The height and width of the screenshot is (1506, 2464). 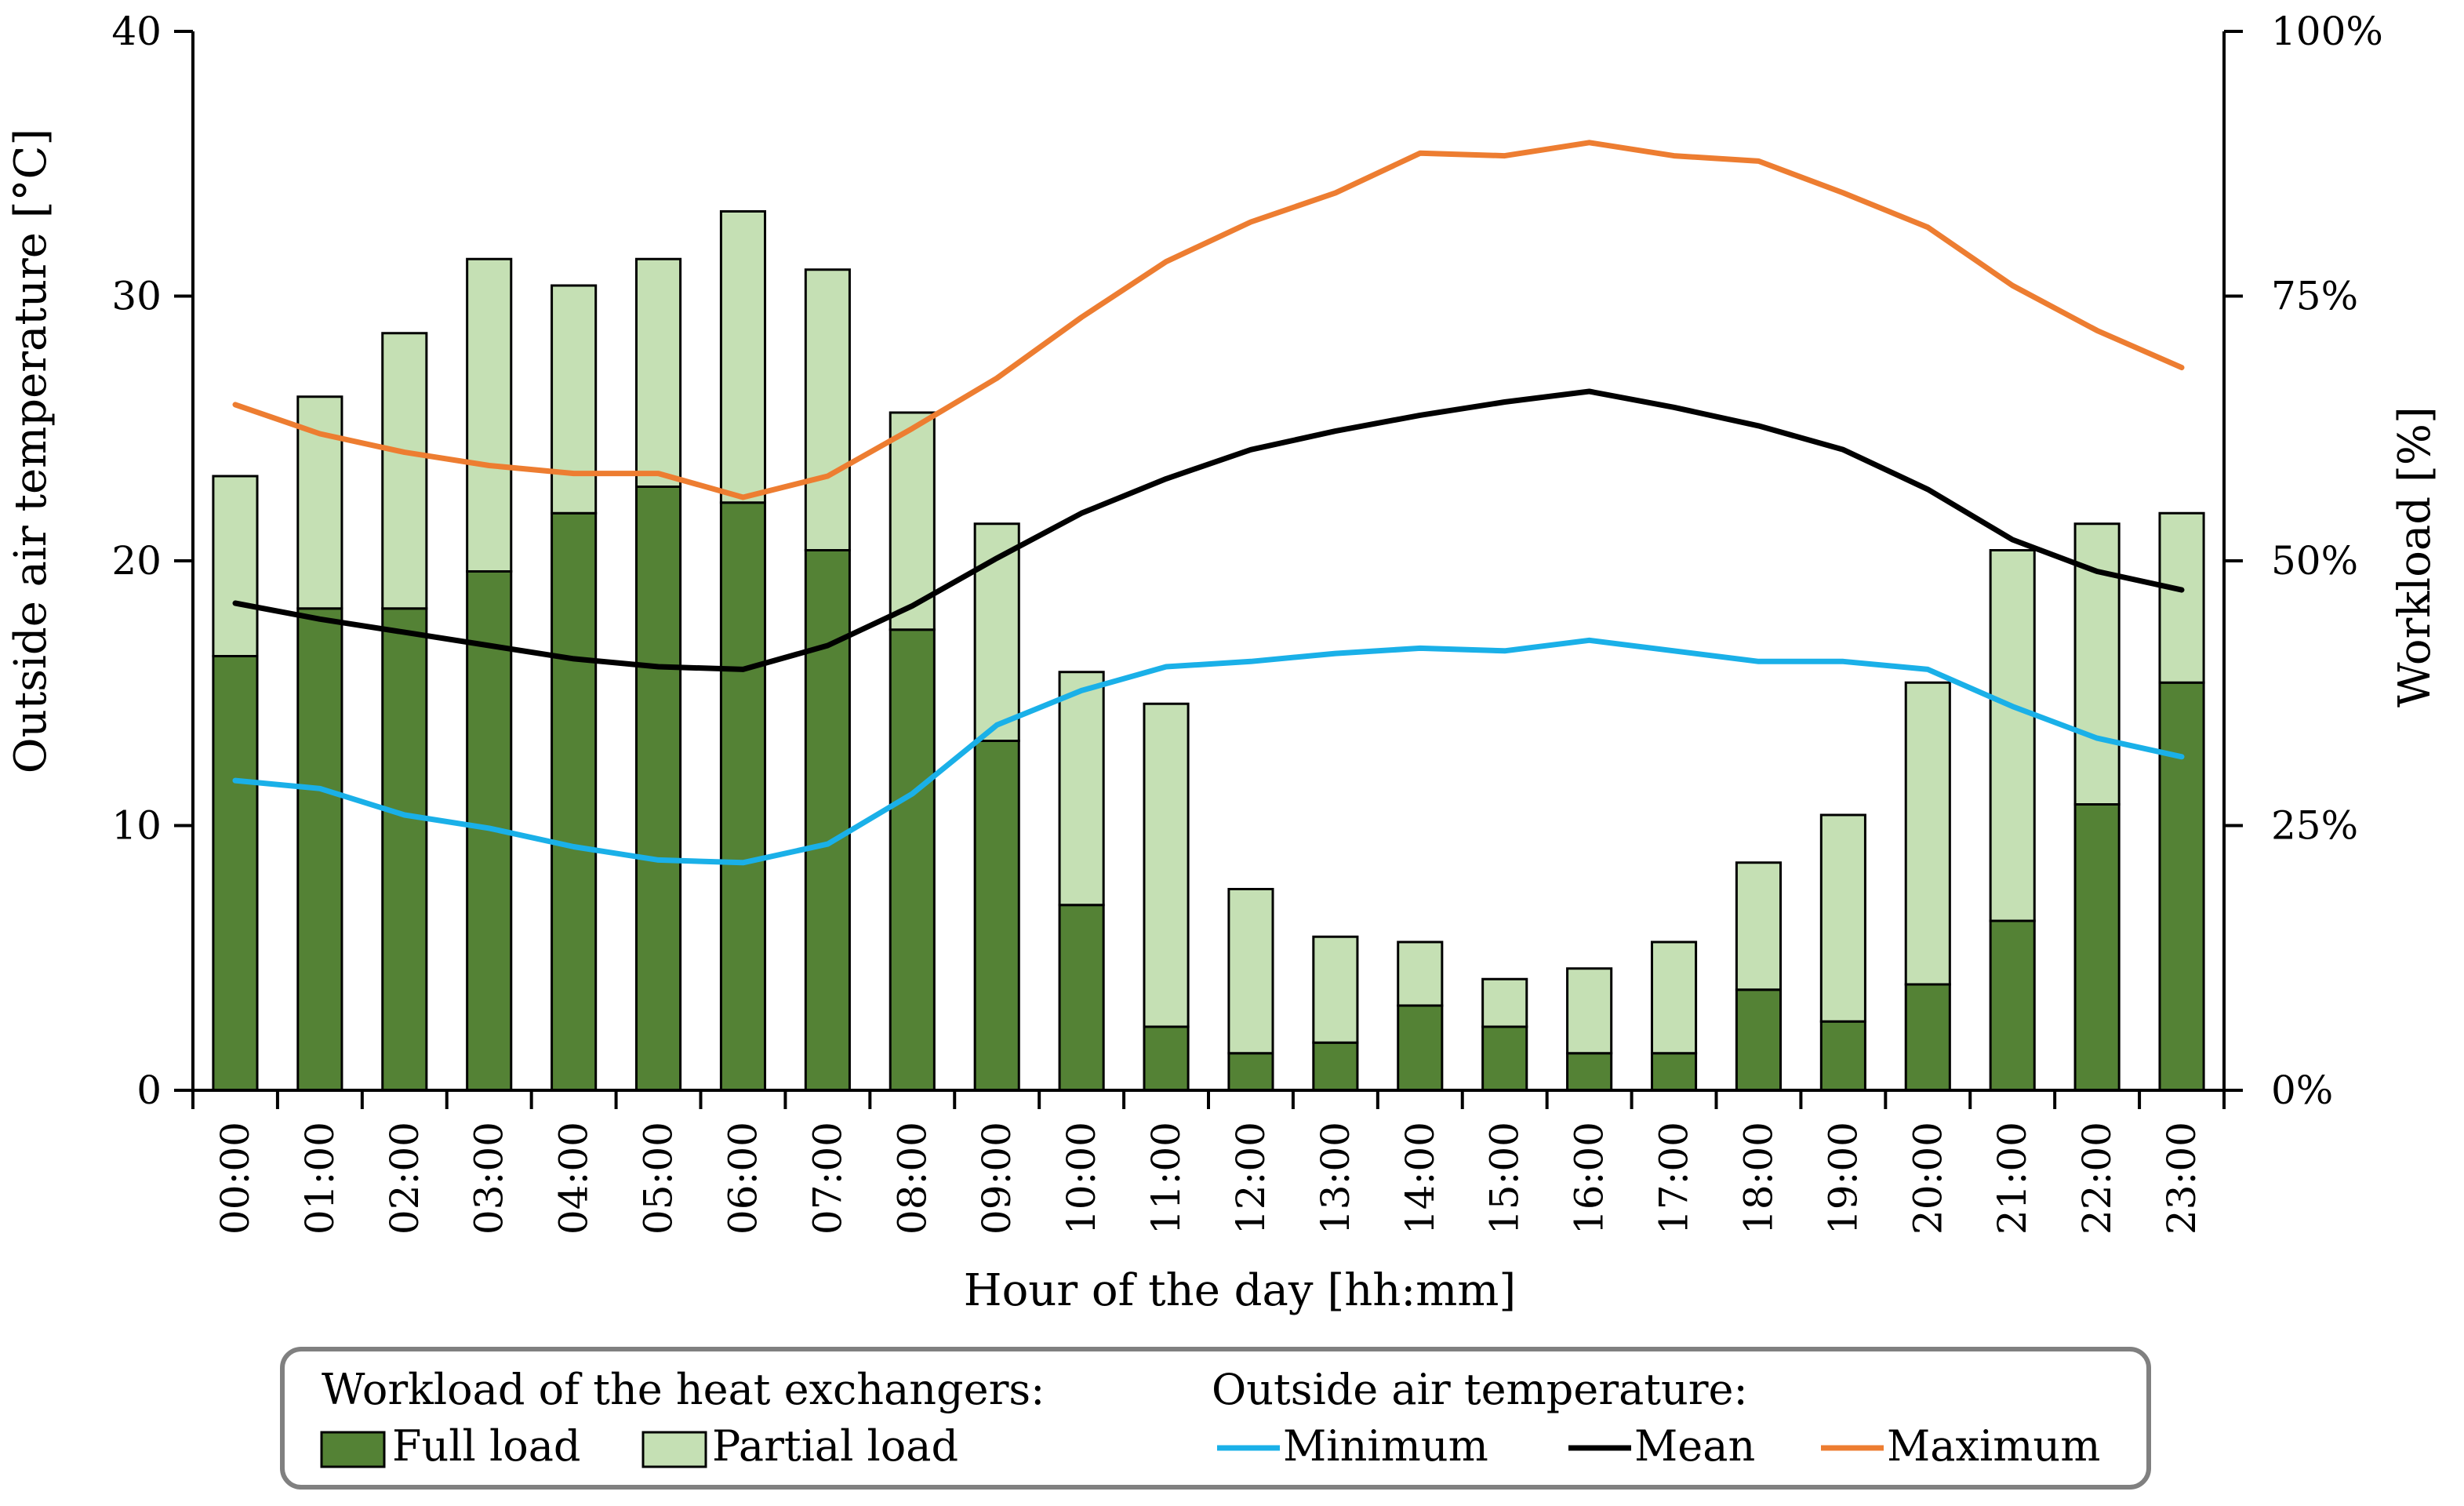 I want to click on x-tick-label: 04:00, so click(x=574, y=1178).